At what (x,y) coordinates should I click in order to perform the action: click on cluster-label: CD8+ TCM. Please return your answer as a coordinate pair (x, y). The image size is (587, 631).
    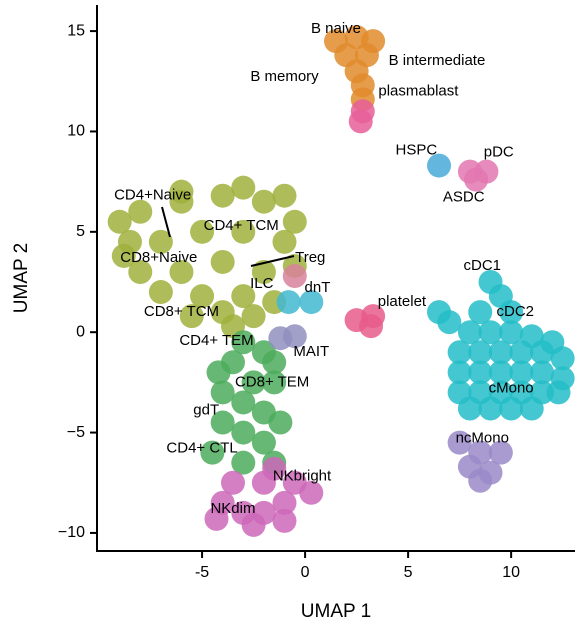
    Looking at the image, I should click on (181, 311).